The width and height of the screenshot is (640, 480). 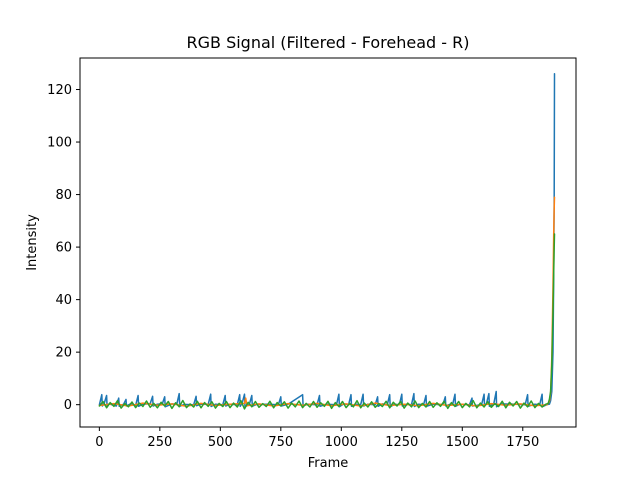 I want to click on x-tick-label: 1250, so click(x=401, y=442).